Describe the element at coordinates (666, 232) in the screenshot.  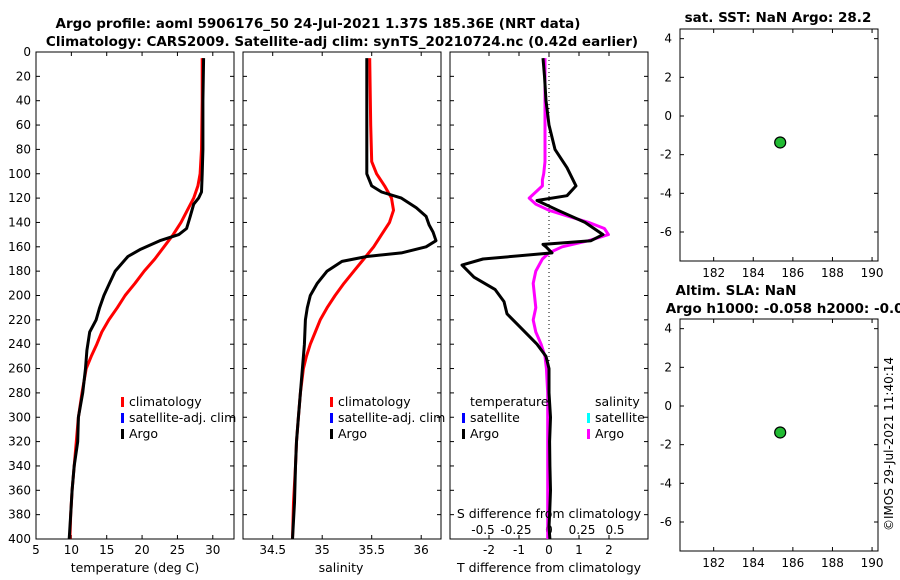
I see `map1-ytick-label: -6` at that location.